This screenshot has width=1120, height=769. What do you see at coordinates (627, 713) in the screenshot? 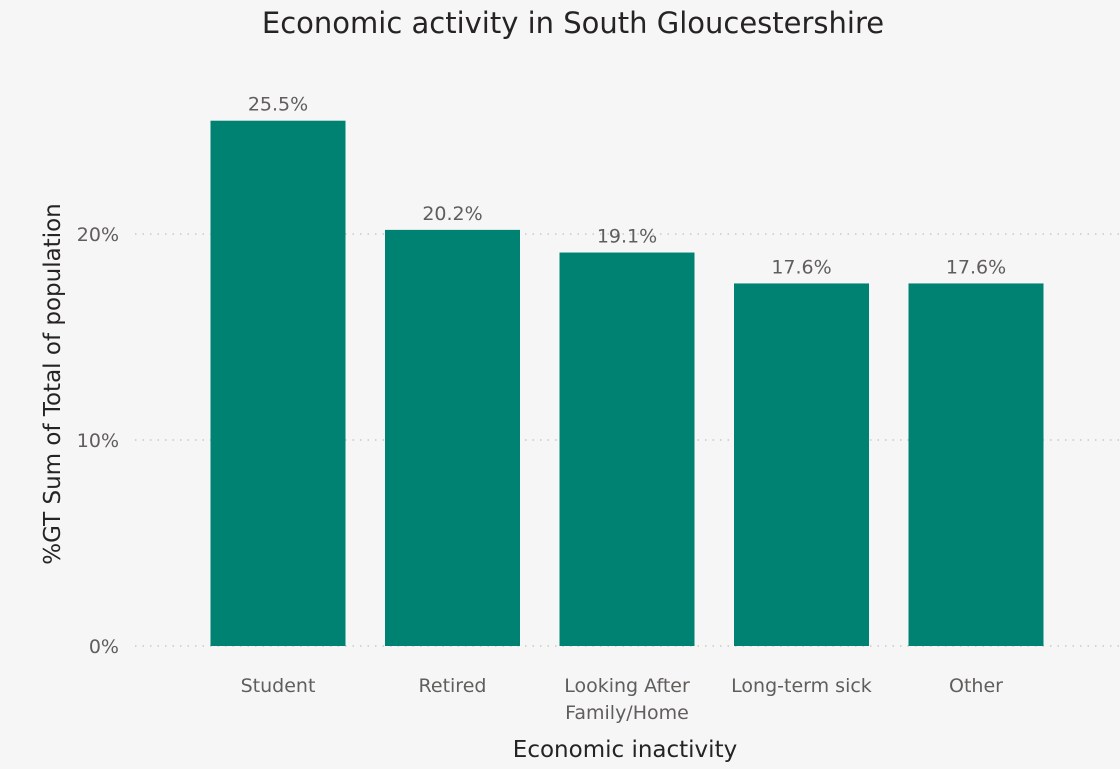
I see `x-category-label: Family/Home` at bounding box center [627, 713].